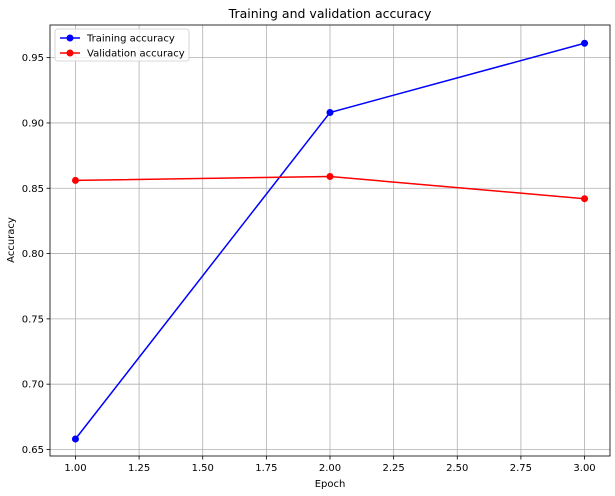 This screenshot has width=615, height=496. I want to click on y-tick-label: 0.90, so click(33, 123).